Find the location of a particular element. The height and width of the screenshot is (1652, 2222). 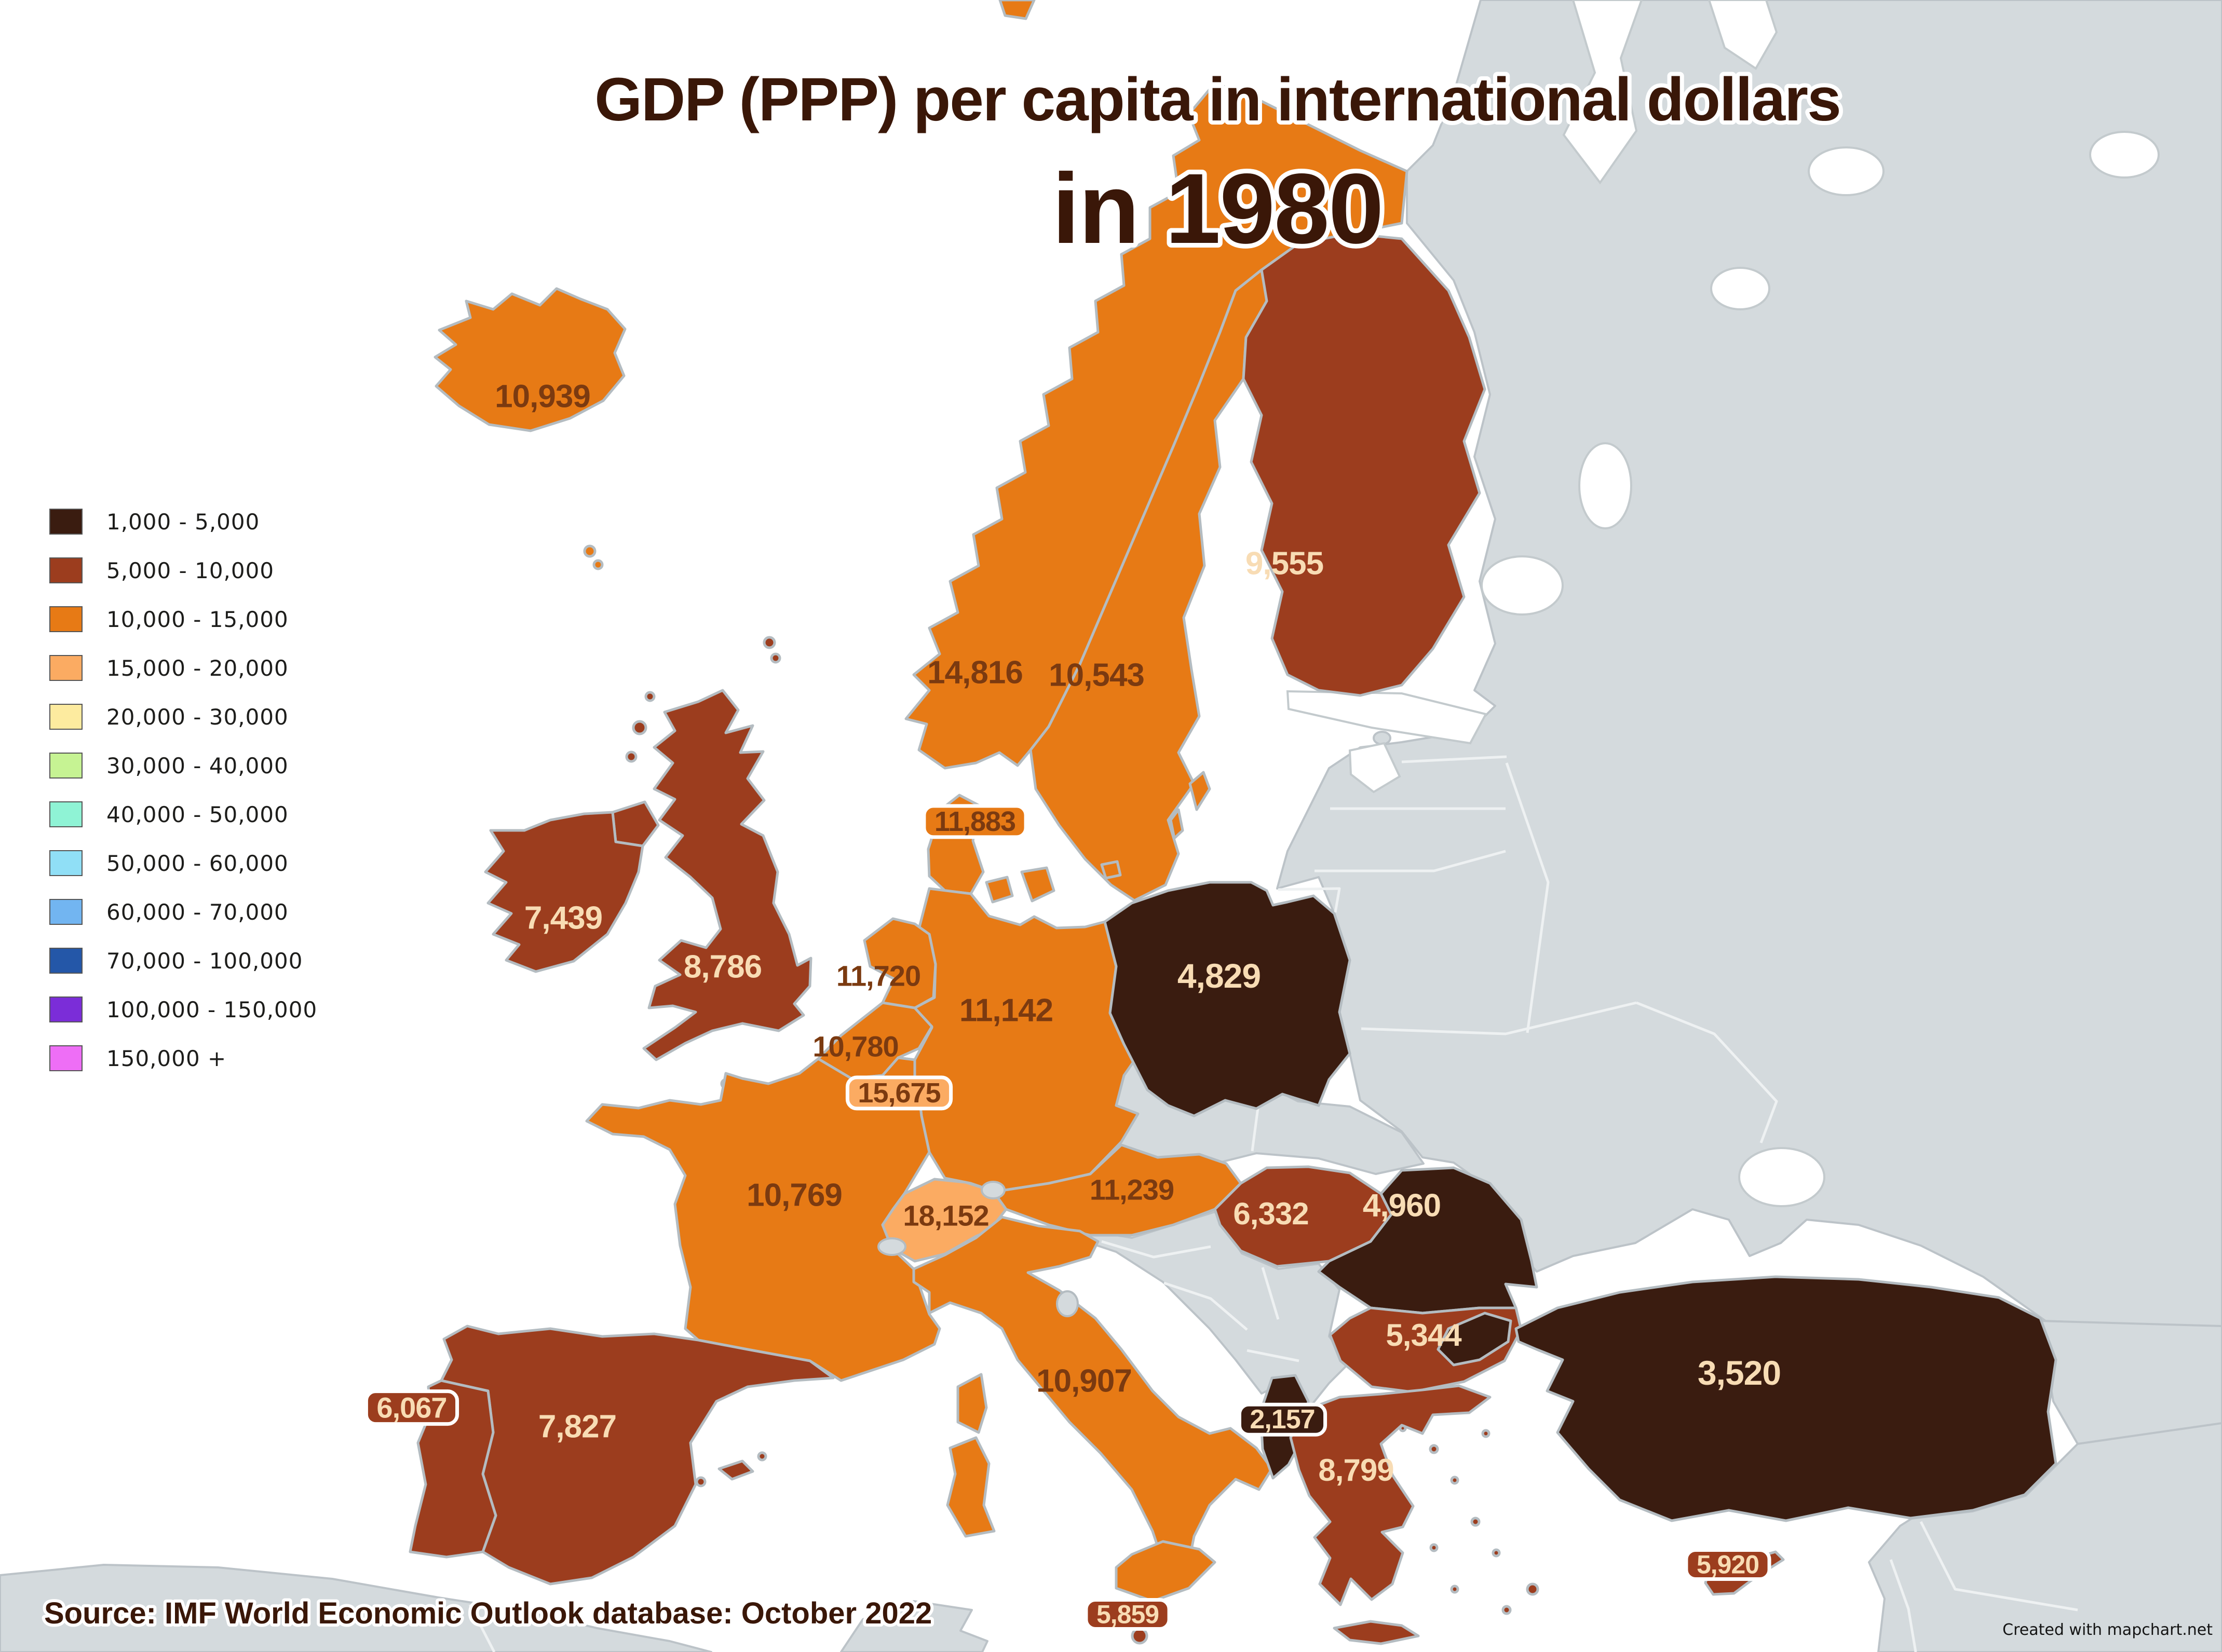

legend-range-label: 100,000 - 150,000 is located at coordinates (212, 1009).